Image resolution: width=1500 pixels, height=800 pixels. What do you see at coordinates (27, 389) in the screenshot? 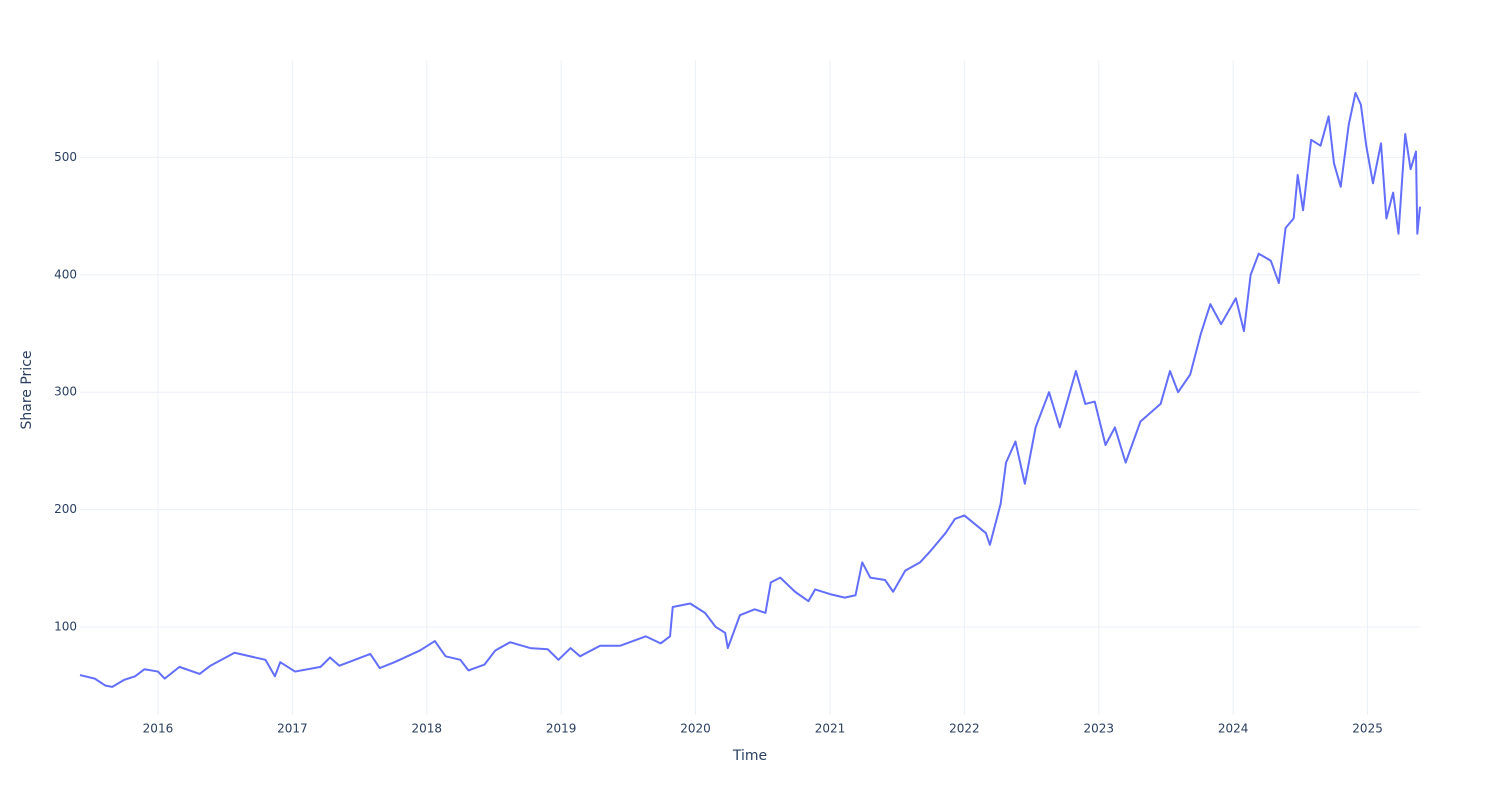
I see `y-axis-title: Share Price` at bounding box center [27, 389].